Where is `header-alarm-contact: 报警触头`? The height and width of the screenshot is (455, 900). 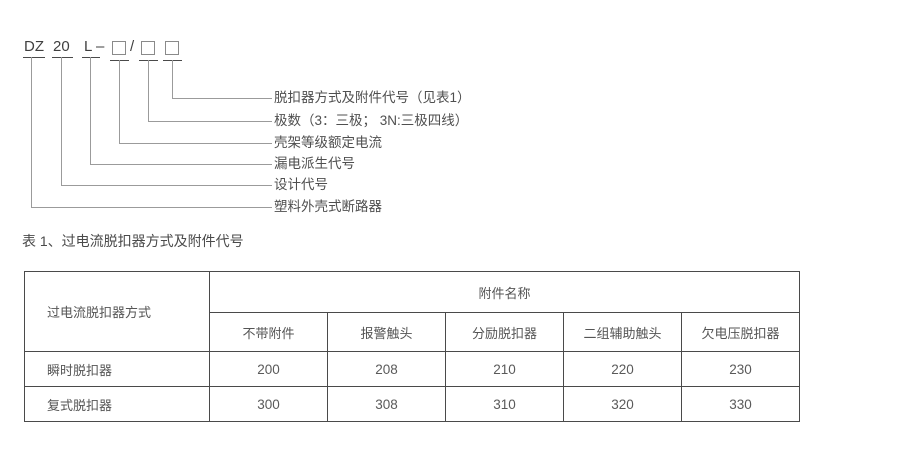 header-alarm-contact: 报警触头 is located at coordinates (386, 332).